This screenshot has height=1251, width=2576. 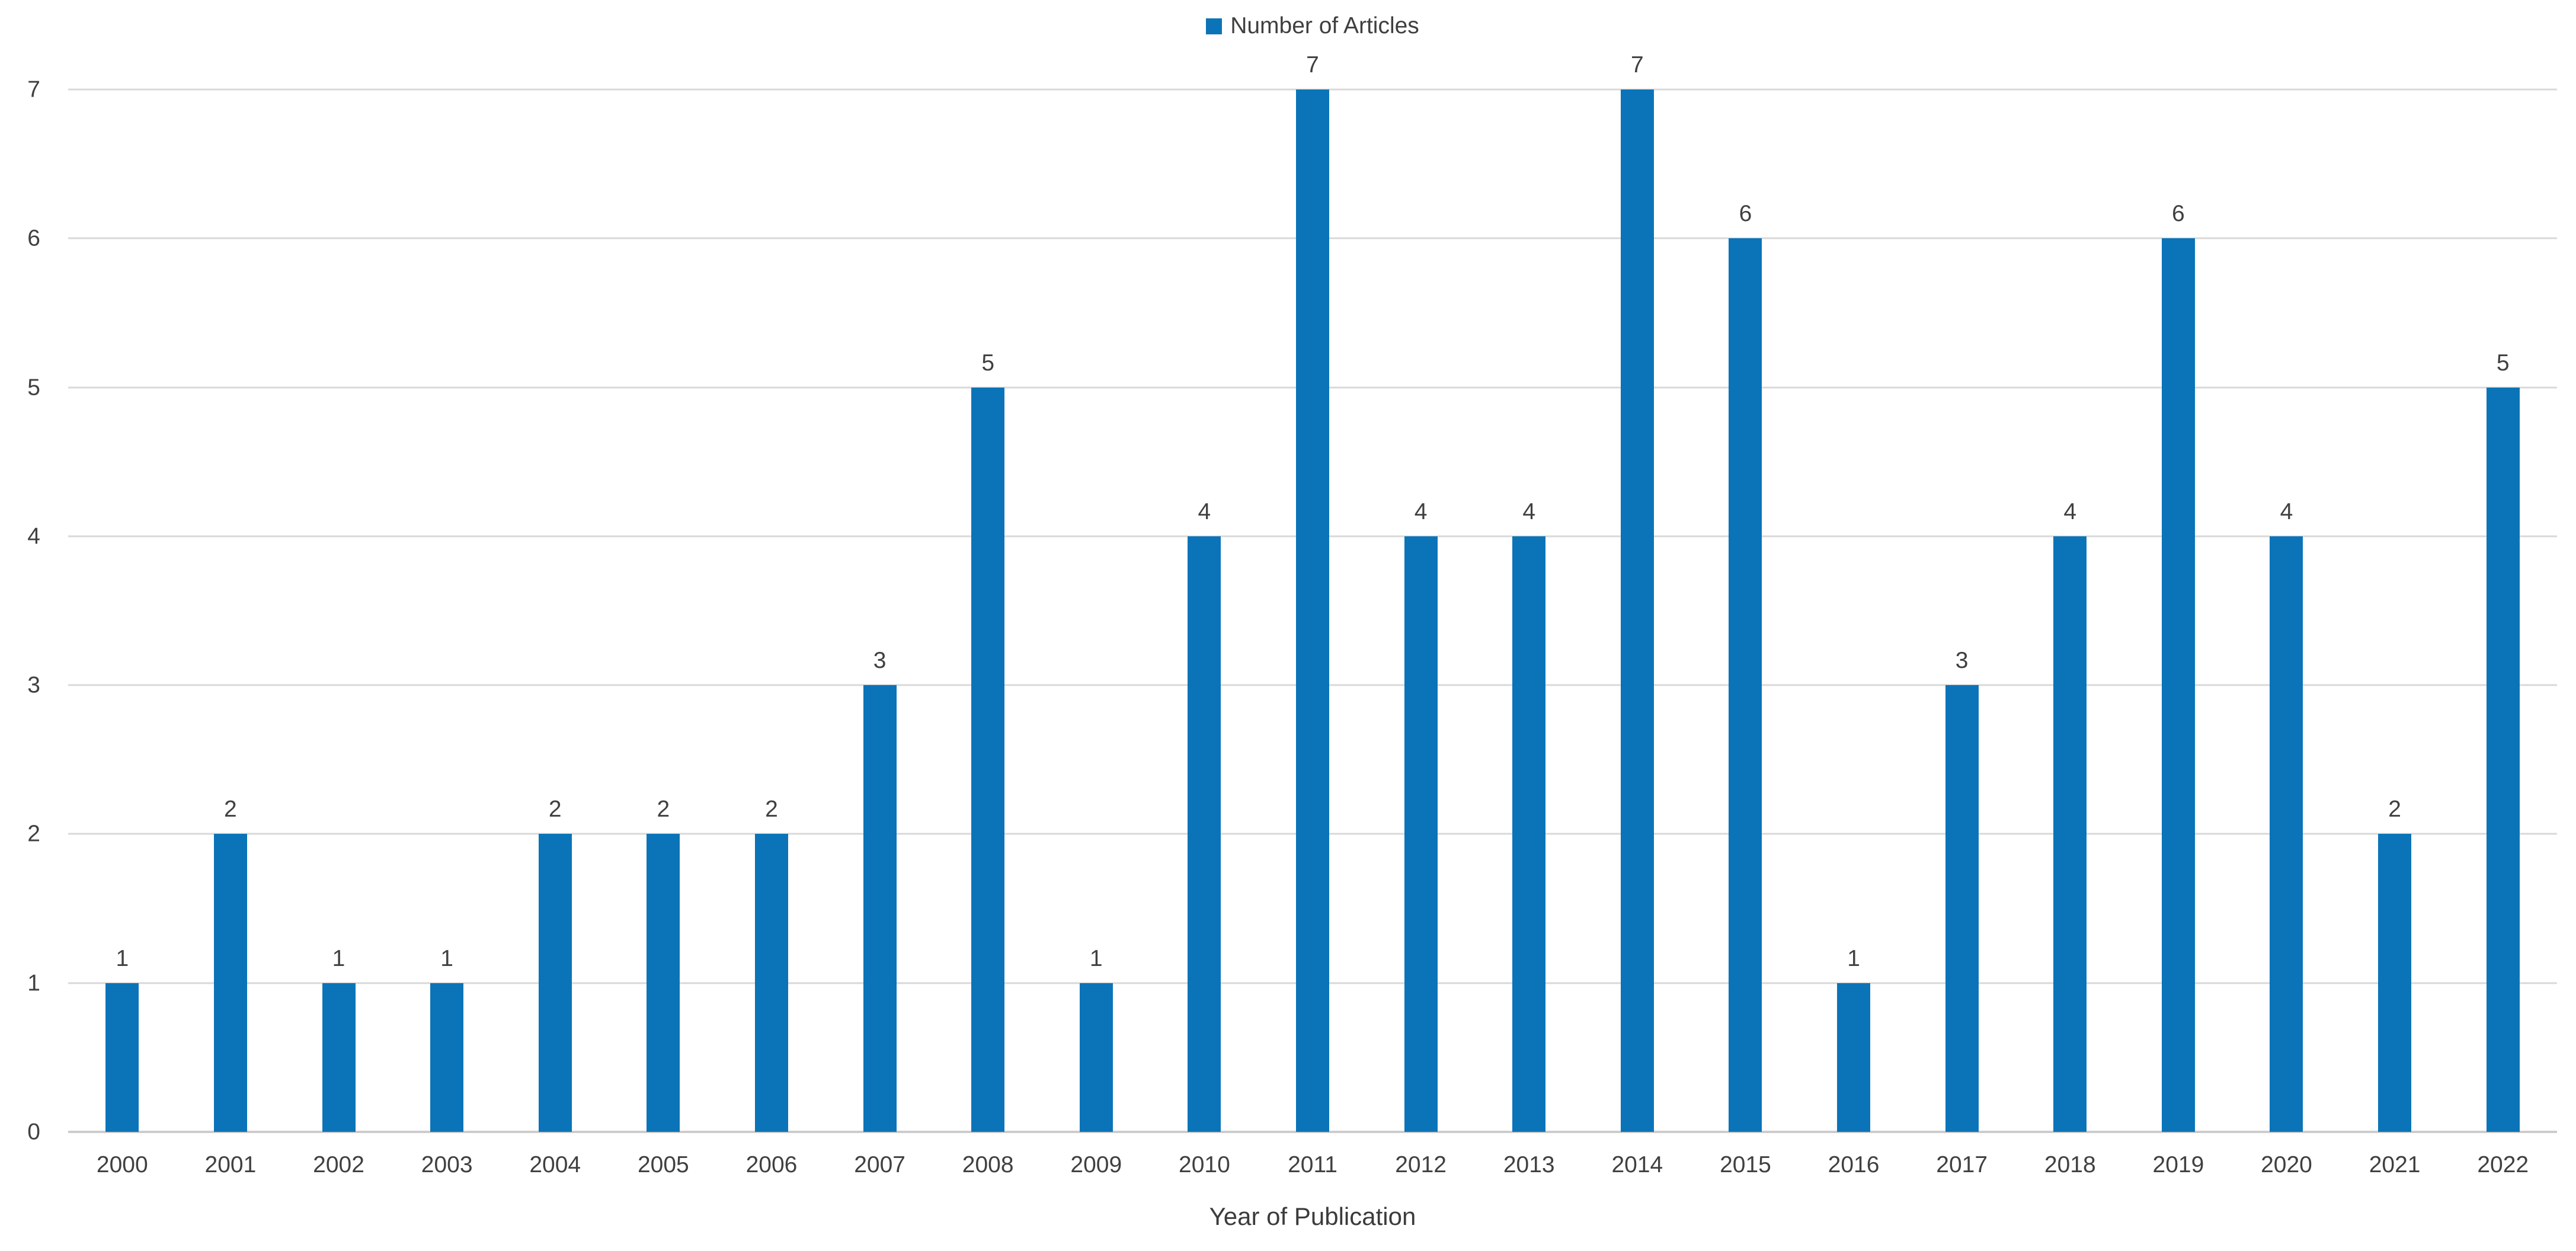 What do you see at coordinates (555, 983) in the screenshot?
I see `bar-2004` at bounding box center [555, 983].